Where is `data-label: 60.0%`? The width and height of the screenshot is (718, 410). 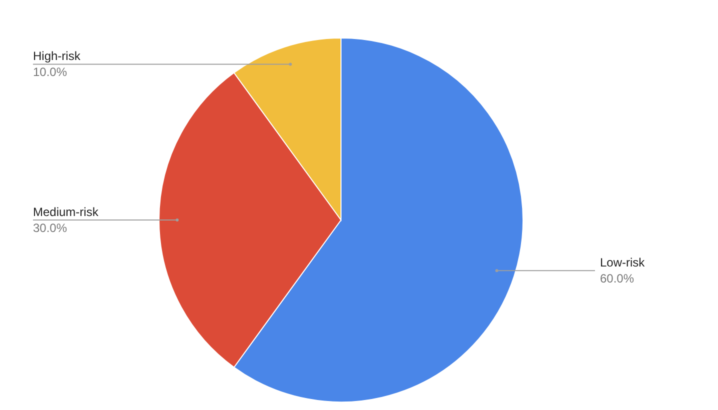 data-label: 60.0% is located at coordinates (617, 279).